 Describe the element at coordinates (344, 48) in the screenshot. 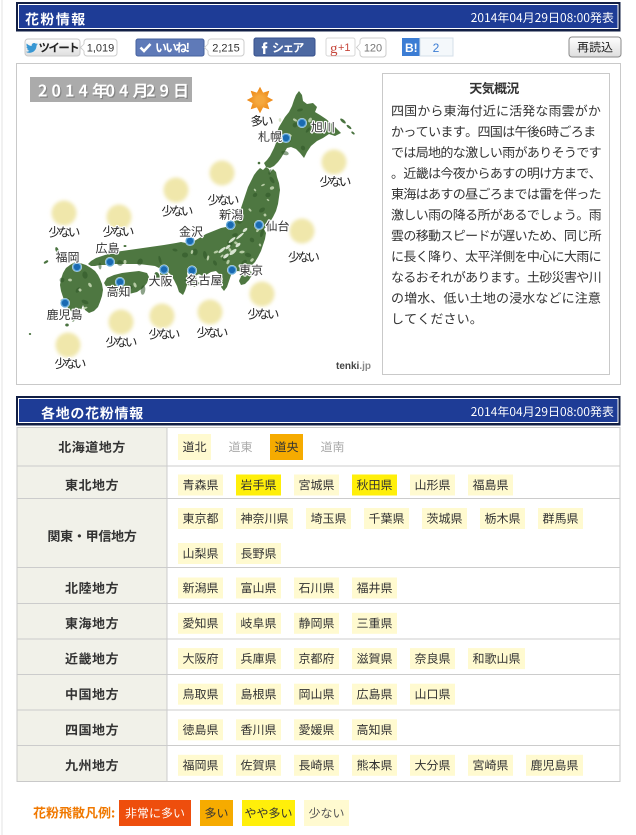

I see `svg-text: +1` at that location.